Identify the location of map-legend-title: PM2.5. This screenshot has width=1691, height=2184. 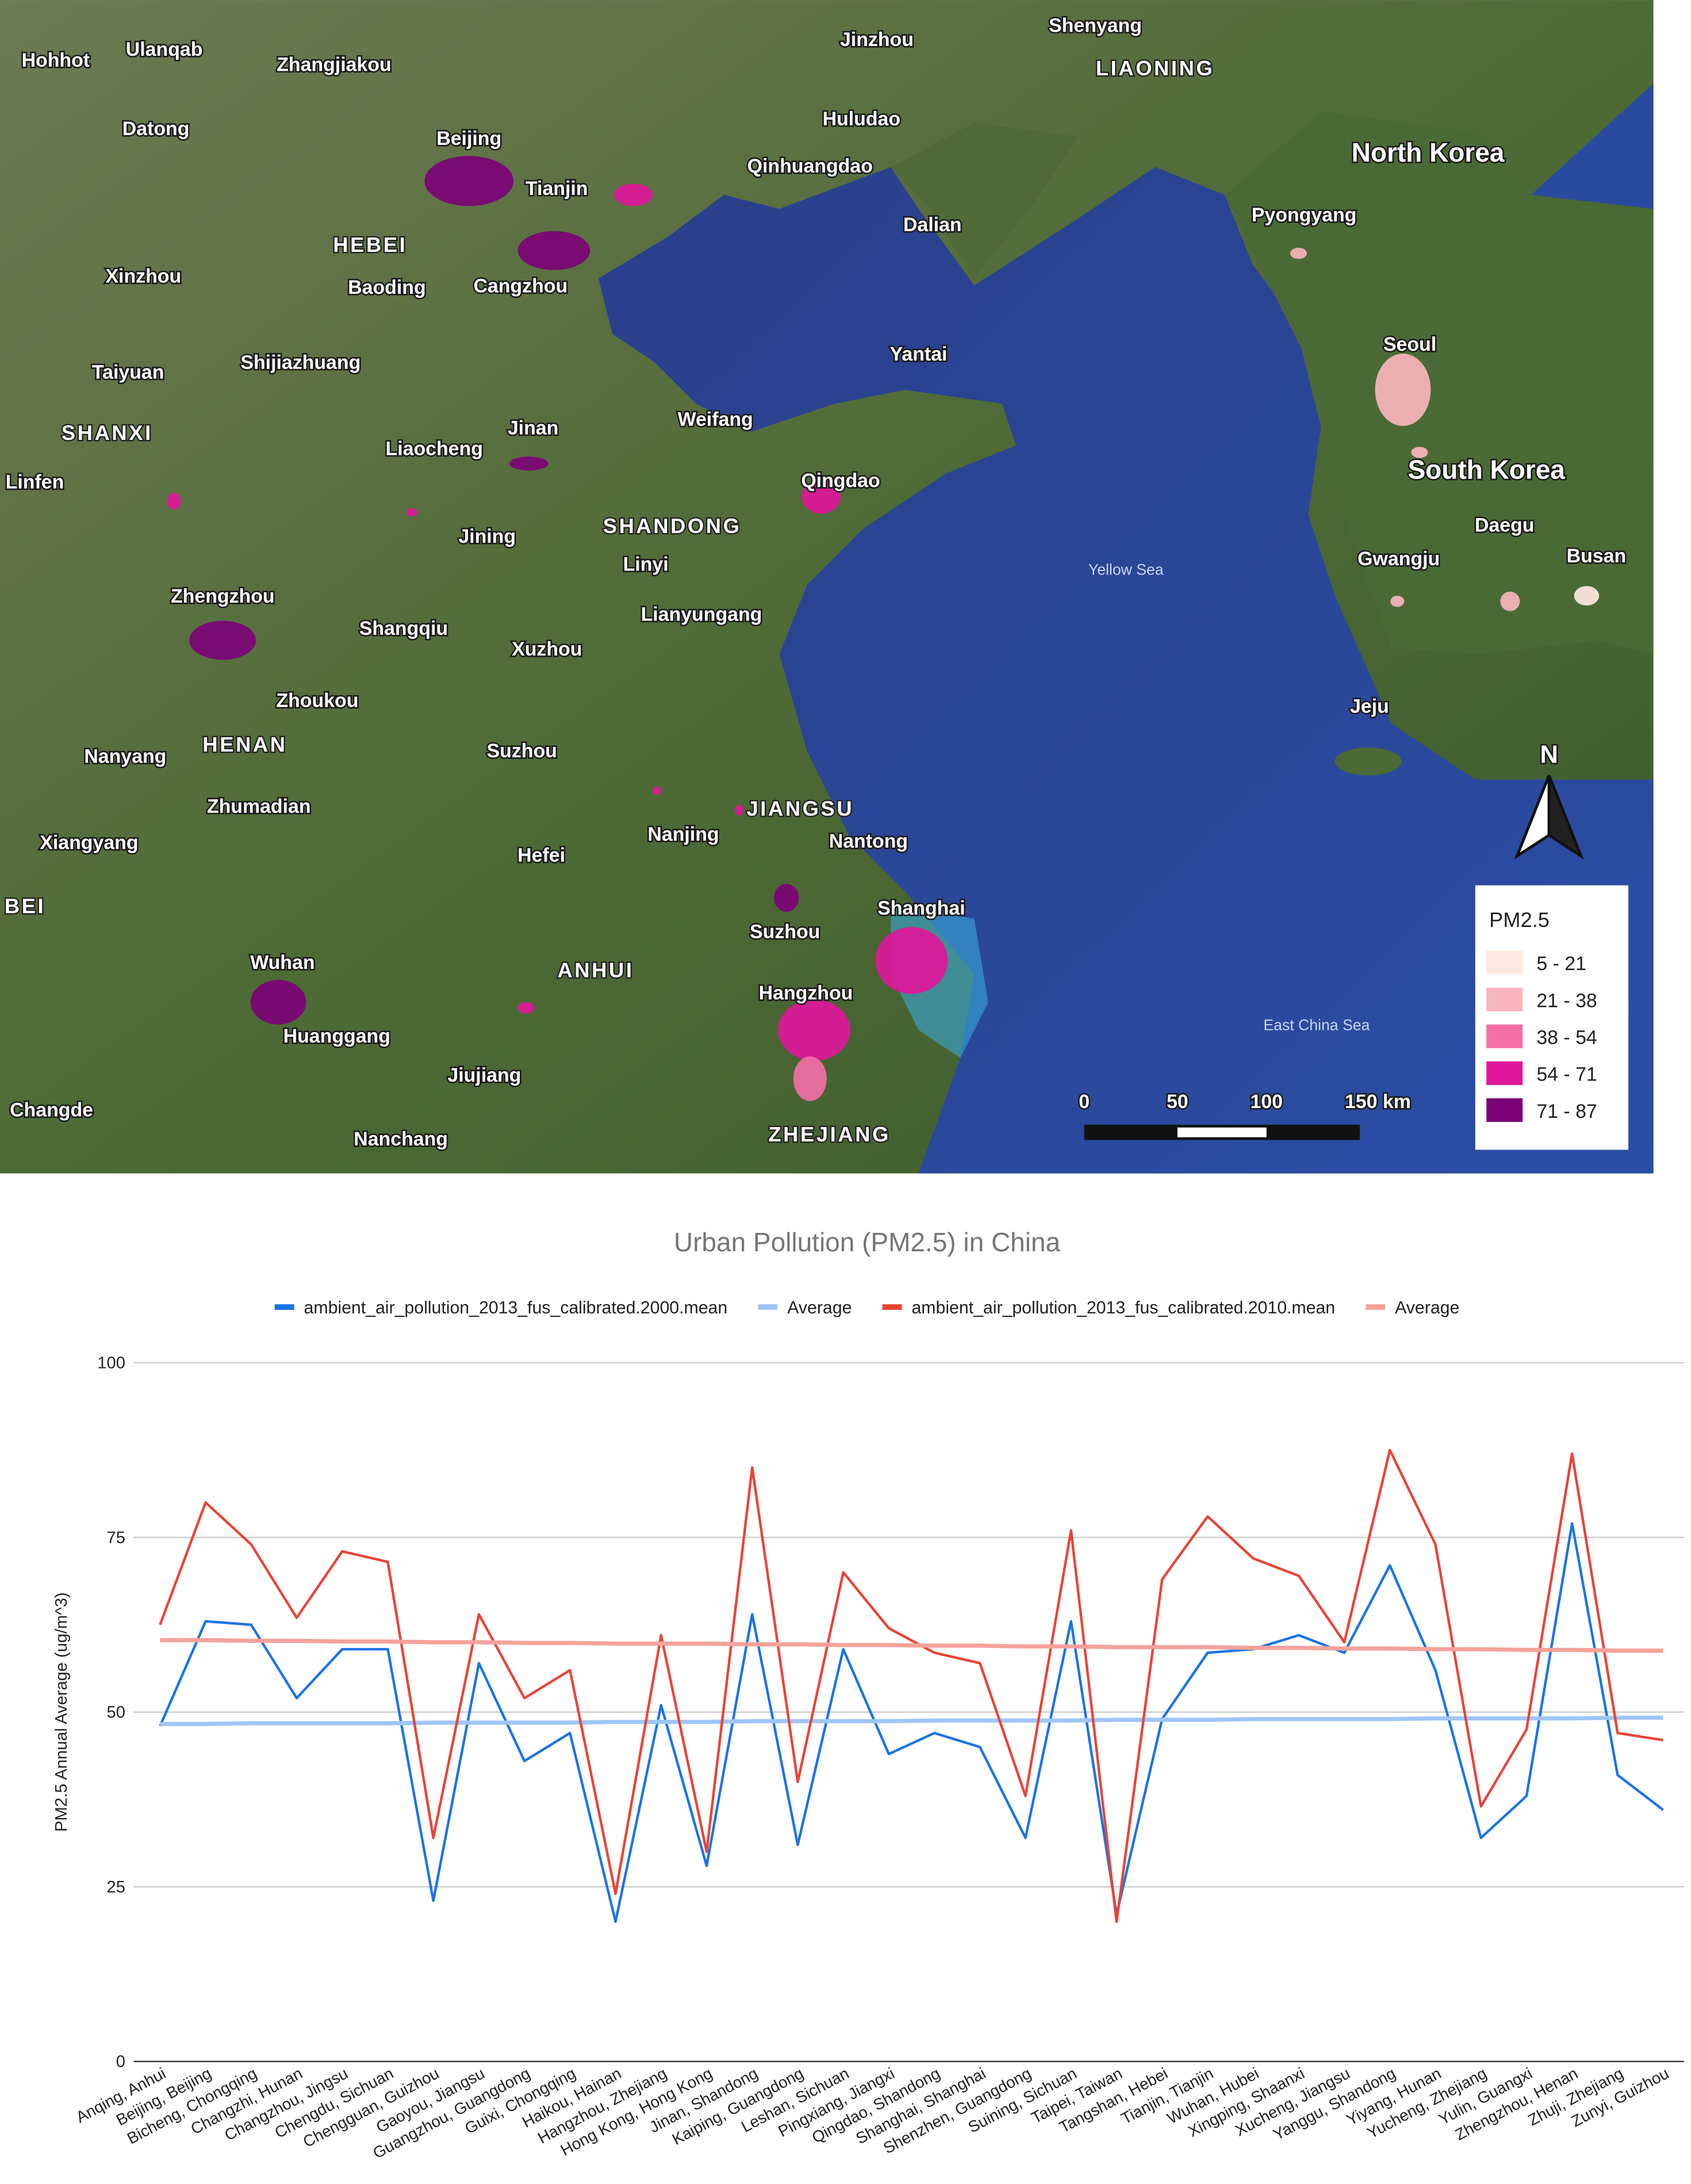
(1519, 920).